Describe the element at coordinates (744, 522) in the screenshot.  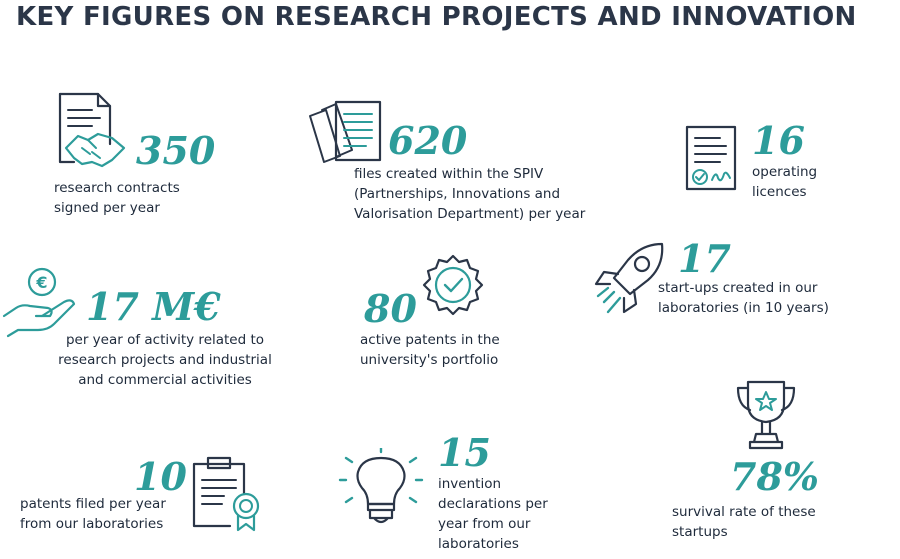
I see `stat-label-survival: survival rate of these startups` at that location.